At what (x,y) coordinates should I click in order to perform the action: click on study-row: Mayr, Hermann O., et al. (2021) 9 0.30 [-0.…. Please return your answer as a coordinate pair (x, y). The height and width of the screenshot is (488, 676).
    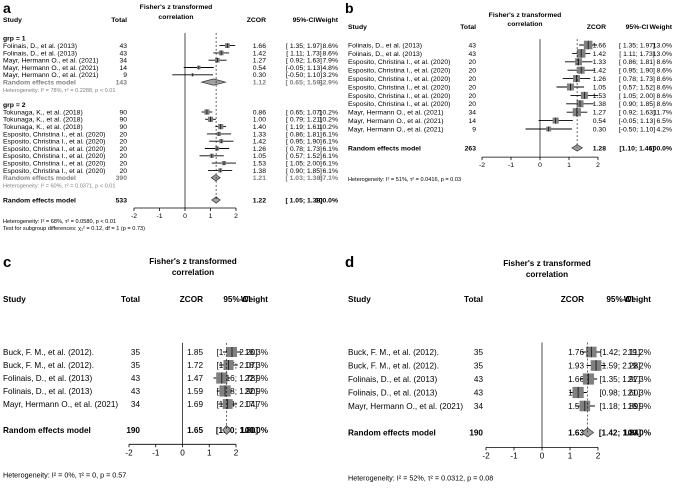
    Looking at the image, I should click on (510, 129).